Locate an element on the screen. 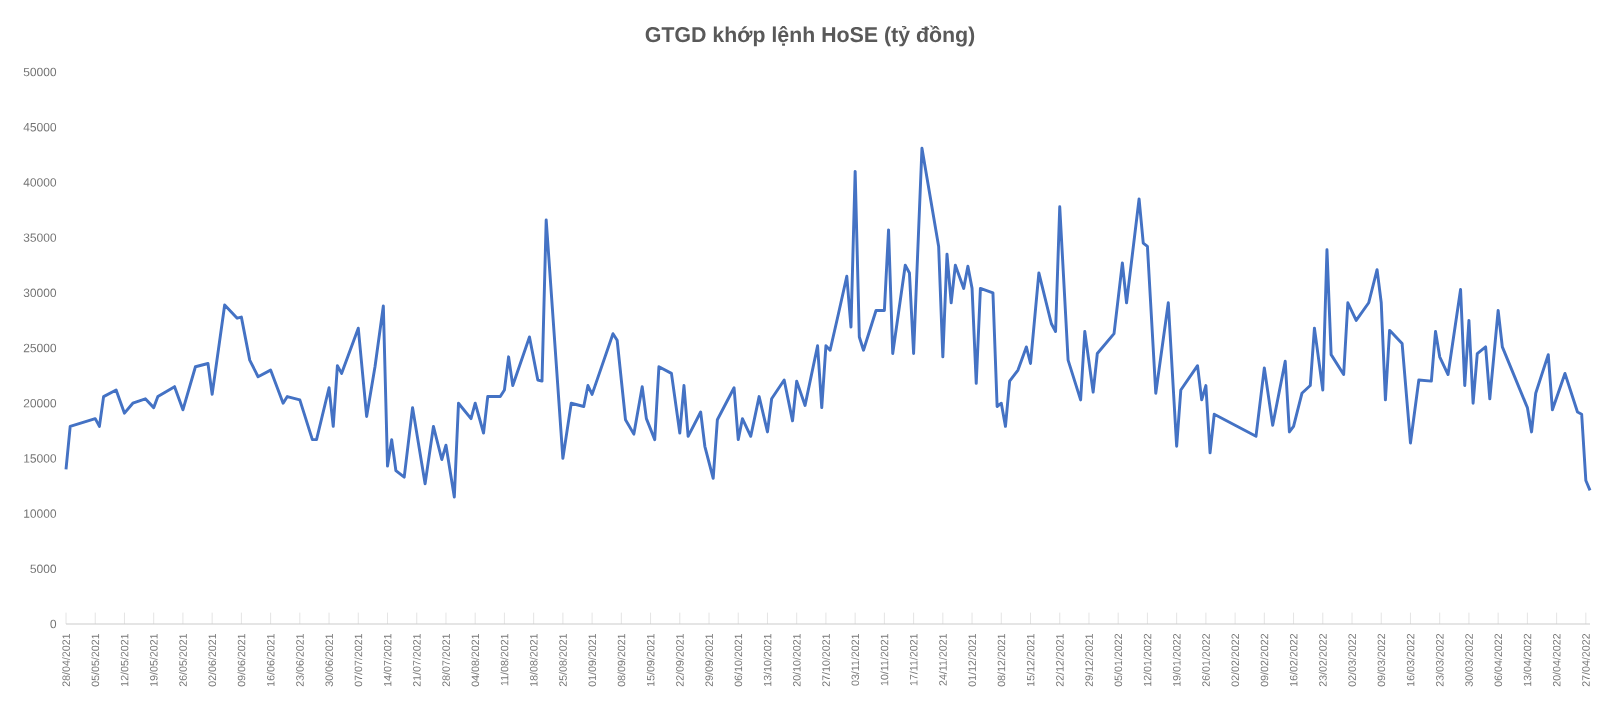  chart-title: GTGD khớp lệnh HoSE (tỷ đồng) is located at coordinates (810, 36).